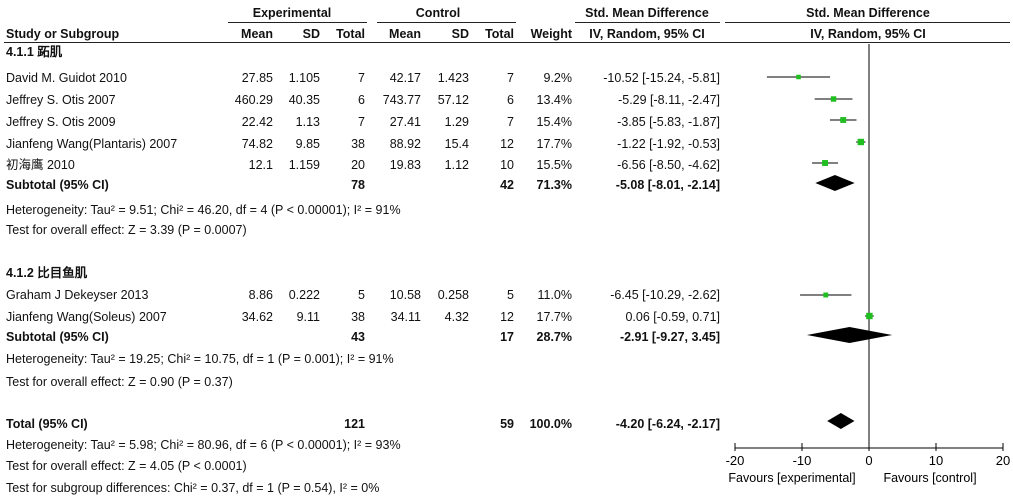 The image size is (1013, 504). I want to click on effect-ci: -5.29 [-8.11, -2.47], so click(669, 100).